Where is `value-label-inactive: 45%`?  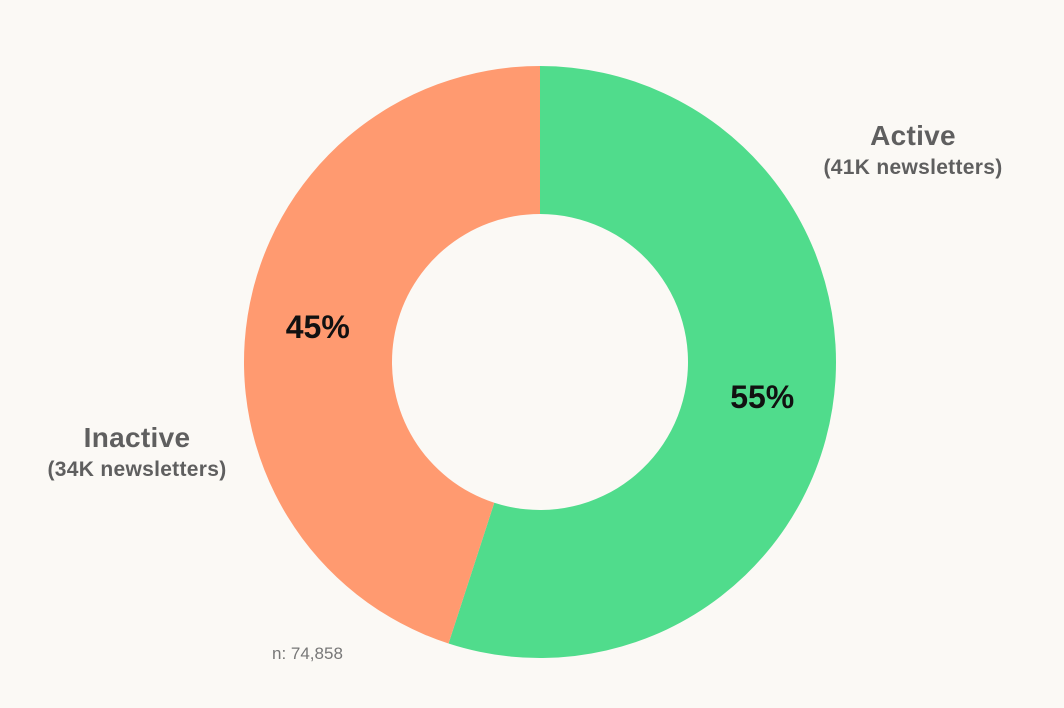
value-label-inactive: 45% is located at coordinates (318, 327).